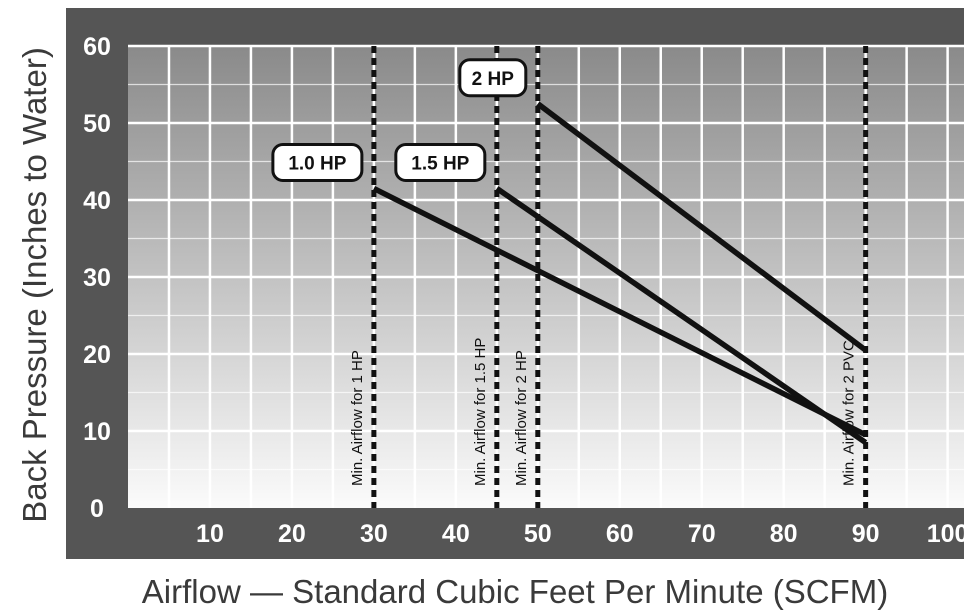 This screenshot has height=612, width=964. I want to click on y-tick-label: 20, so click(97, 355).